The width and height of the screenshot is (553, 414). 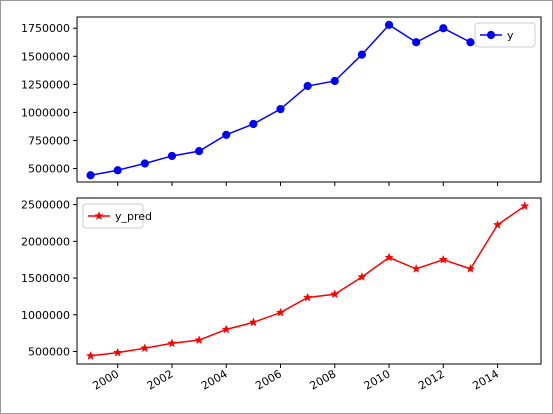 I want to click on legend-label: y, so click(x=510, y=35).